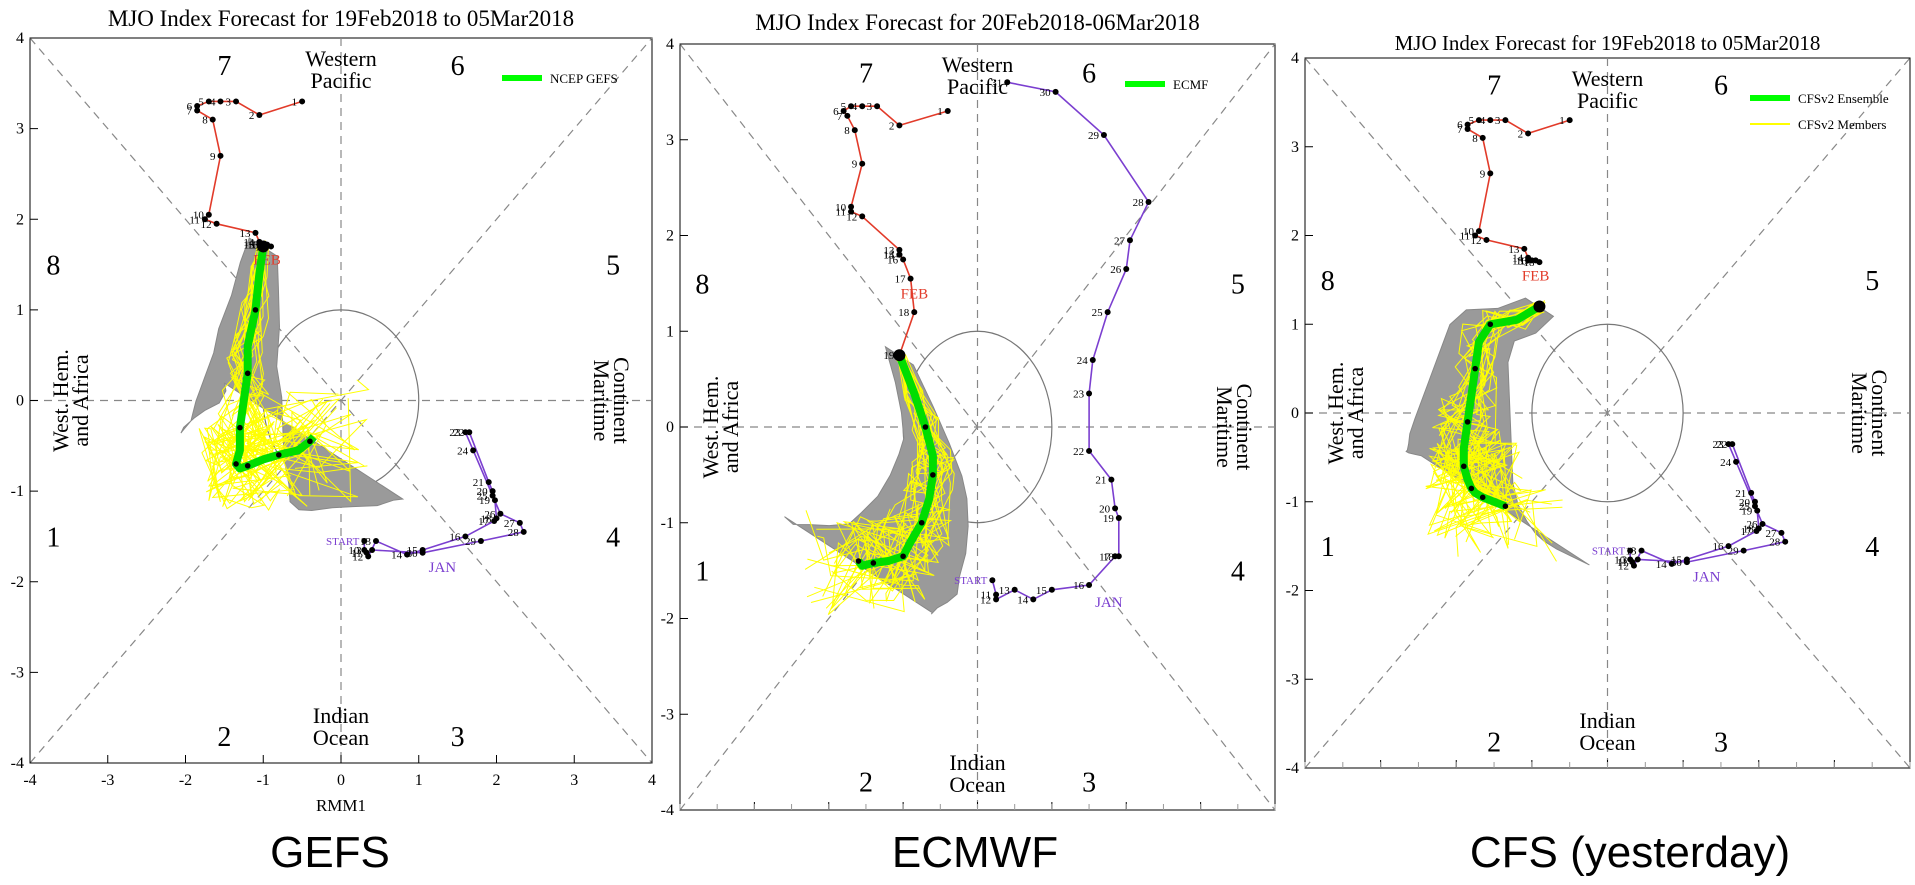 This screenshot has height=885, width=1915. What do you see at coordinates (855, 107) in the screenshot?
I see `observed-day-label: 4` at bounding box center [855, 107].